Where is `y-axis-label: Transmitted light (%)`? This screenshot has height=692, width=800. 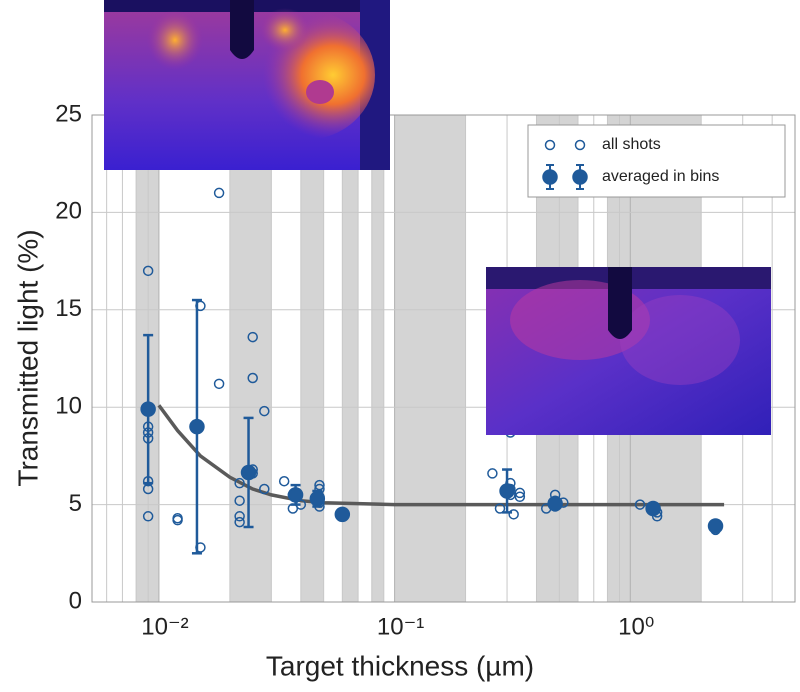 y-axis-label: Transmitted light (%) is located at coordinates (27, 357).